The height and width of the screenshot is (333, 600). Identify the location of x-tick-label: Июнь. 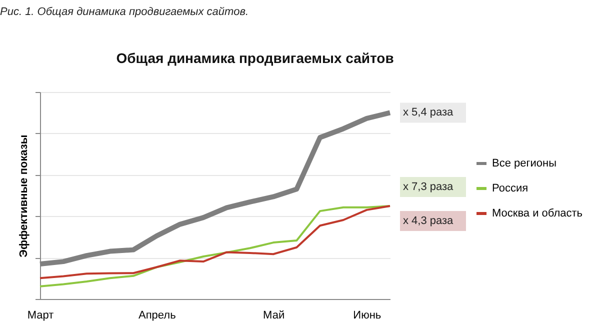
(367, 316).